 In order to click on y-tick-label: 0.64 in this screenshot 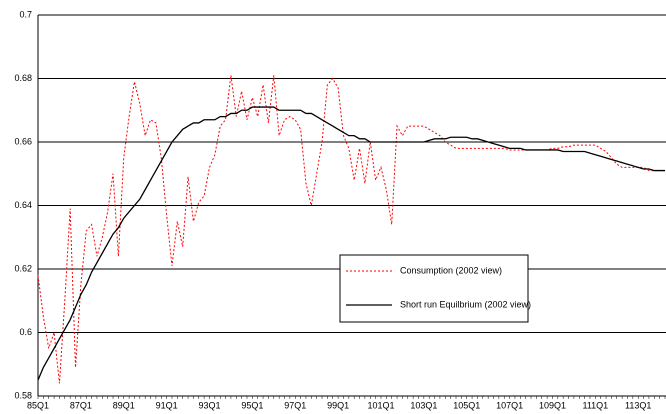, I will do `click(23, 205)`.